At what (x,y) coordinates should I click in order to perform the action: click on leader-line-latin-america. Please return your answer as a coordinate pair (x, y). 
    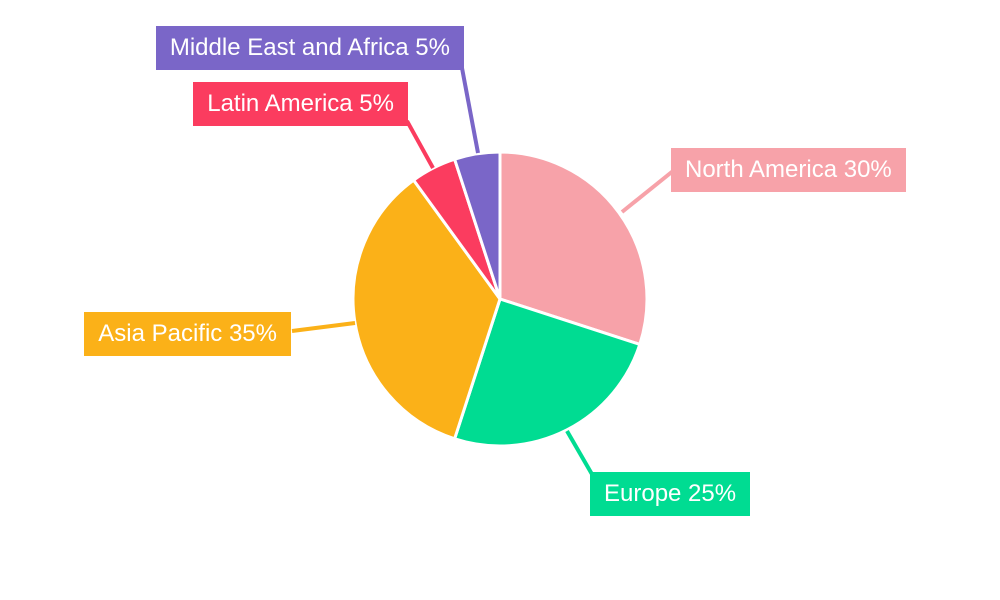
    Looking at the image, I should click on (420, 144).